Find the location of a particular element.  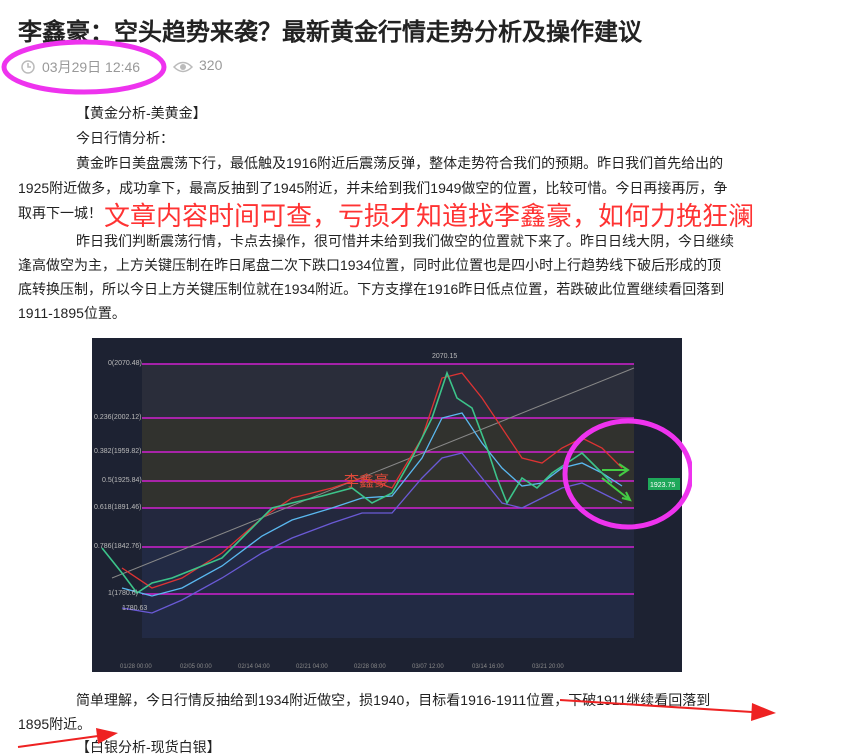

fib-label: 0.382(1959.82) is located at coordinates (117, 451).